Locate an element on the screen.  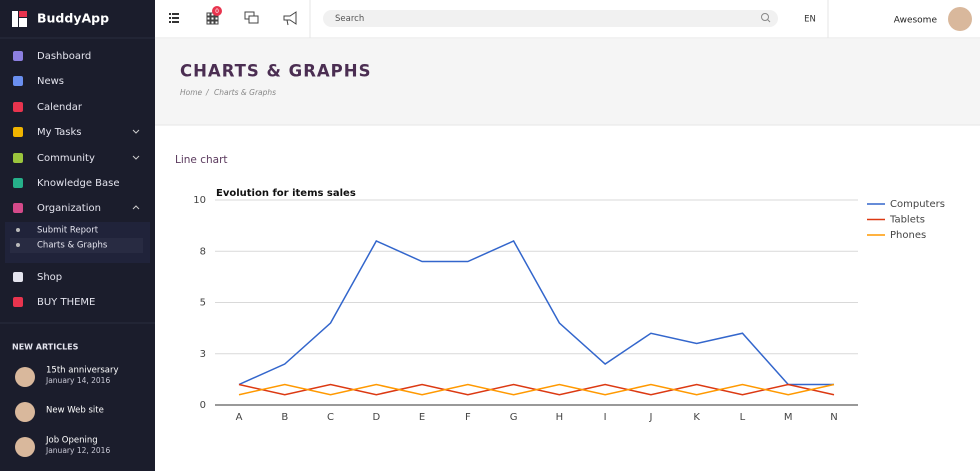
article-date: January 12, 2016 is located at coordinates (77, 450).